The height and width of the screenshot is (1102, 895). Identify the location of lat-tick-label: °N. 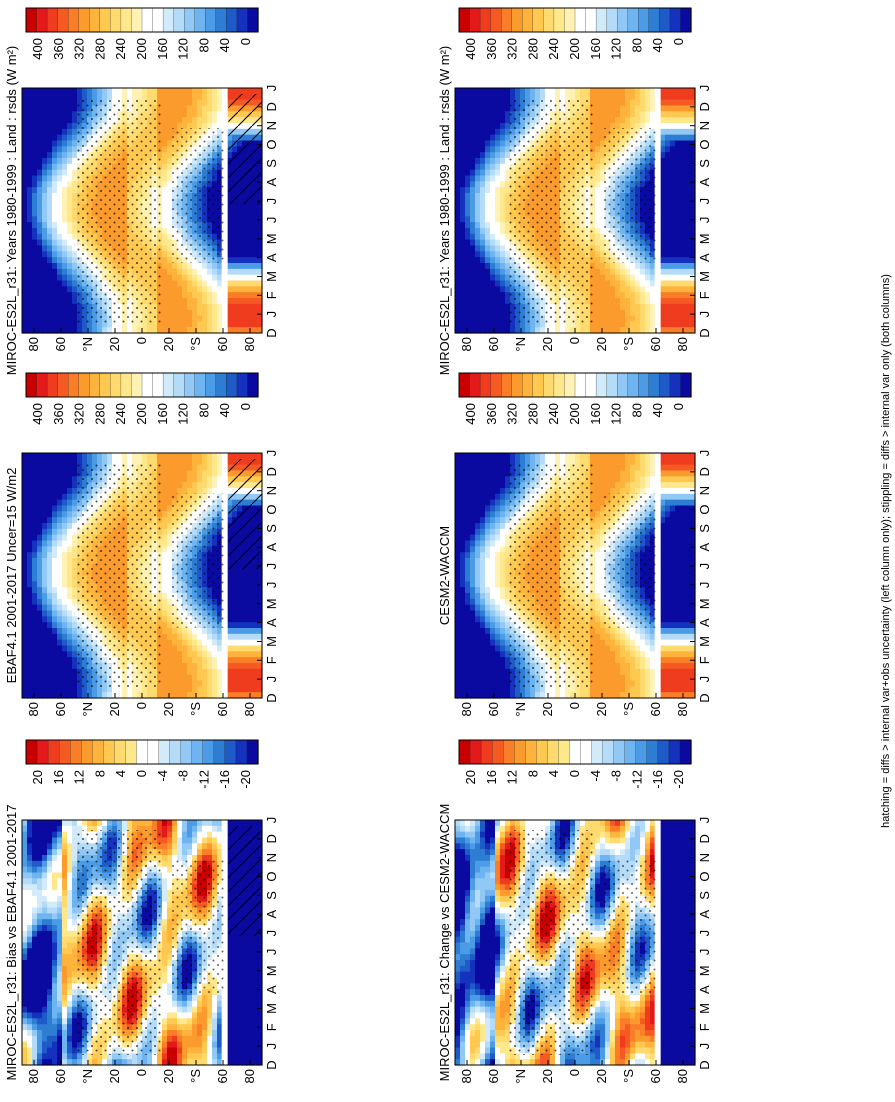
(520, 344).